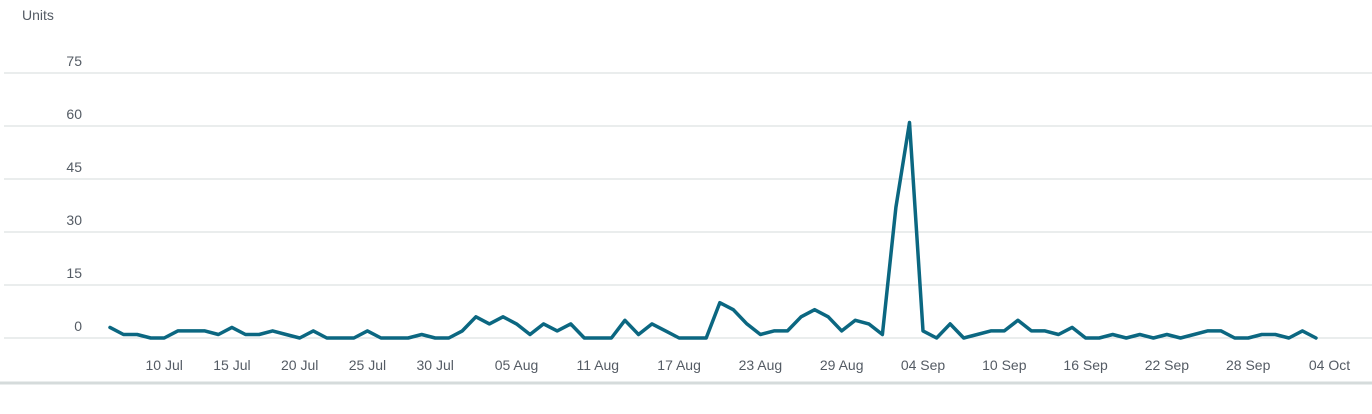 This screenshot has width=1372, height=414. What do you see at coordinates (74, 167) in the screenshot?
I see `y-tick-label: 45` at bounding box center [74, 167].